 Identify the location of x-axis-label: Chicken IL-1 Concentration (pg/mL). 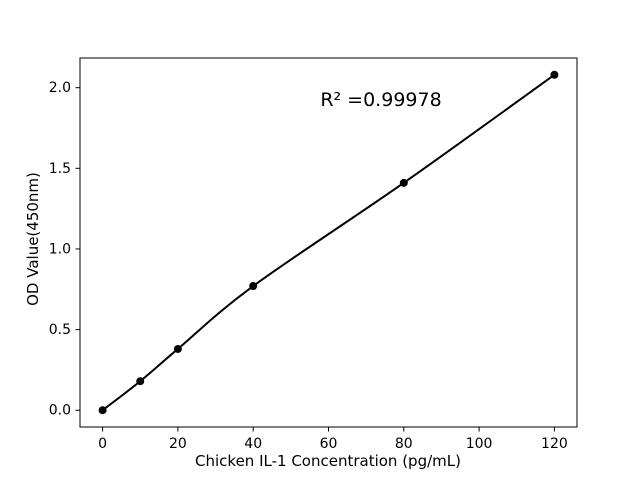
(328, 461).